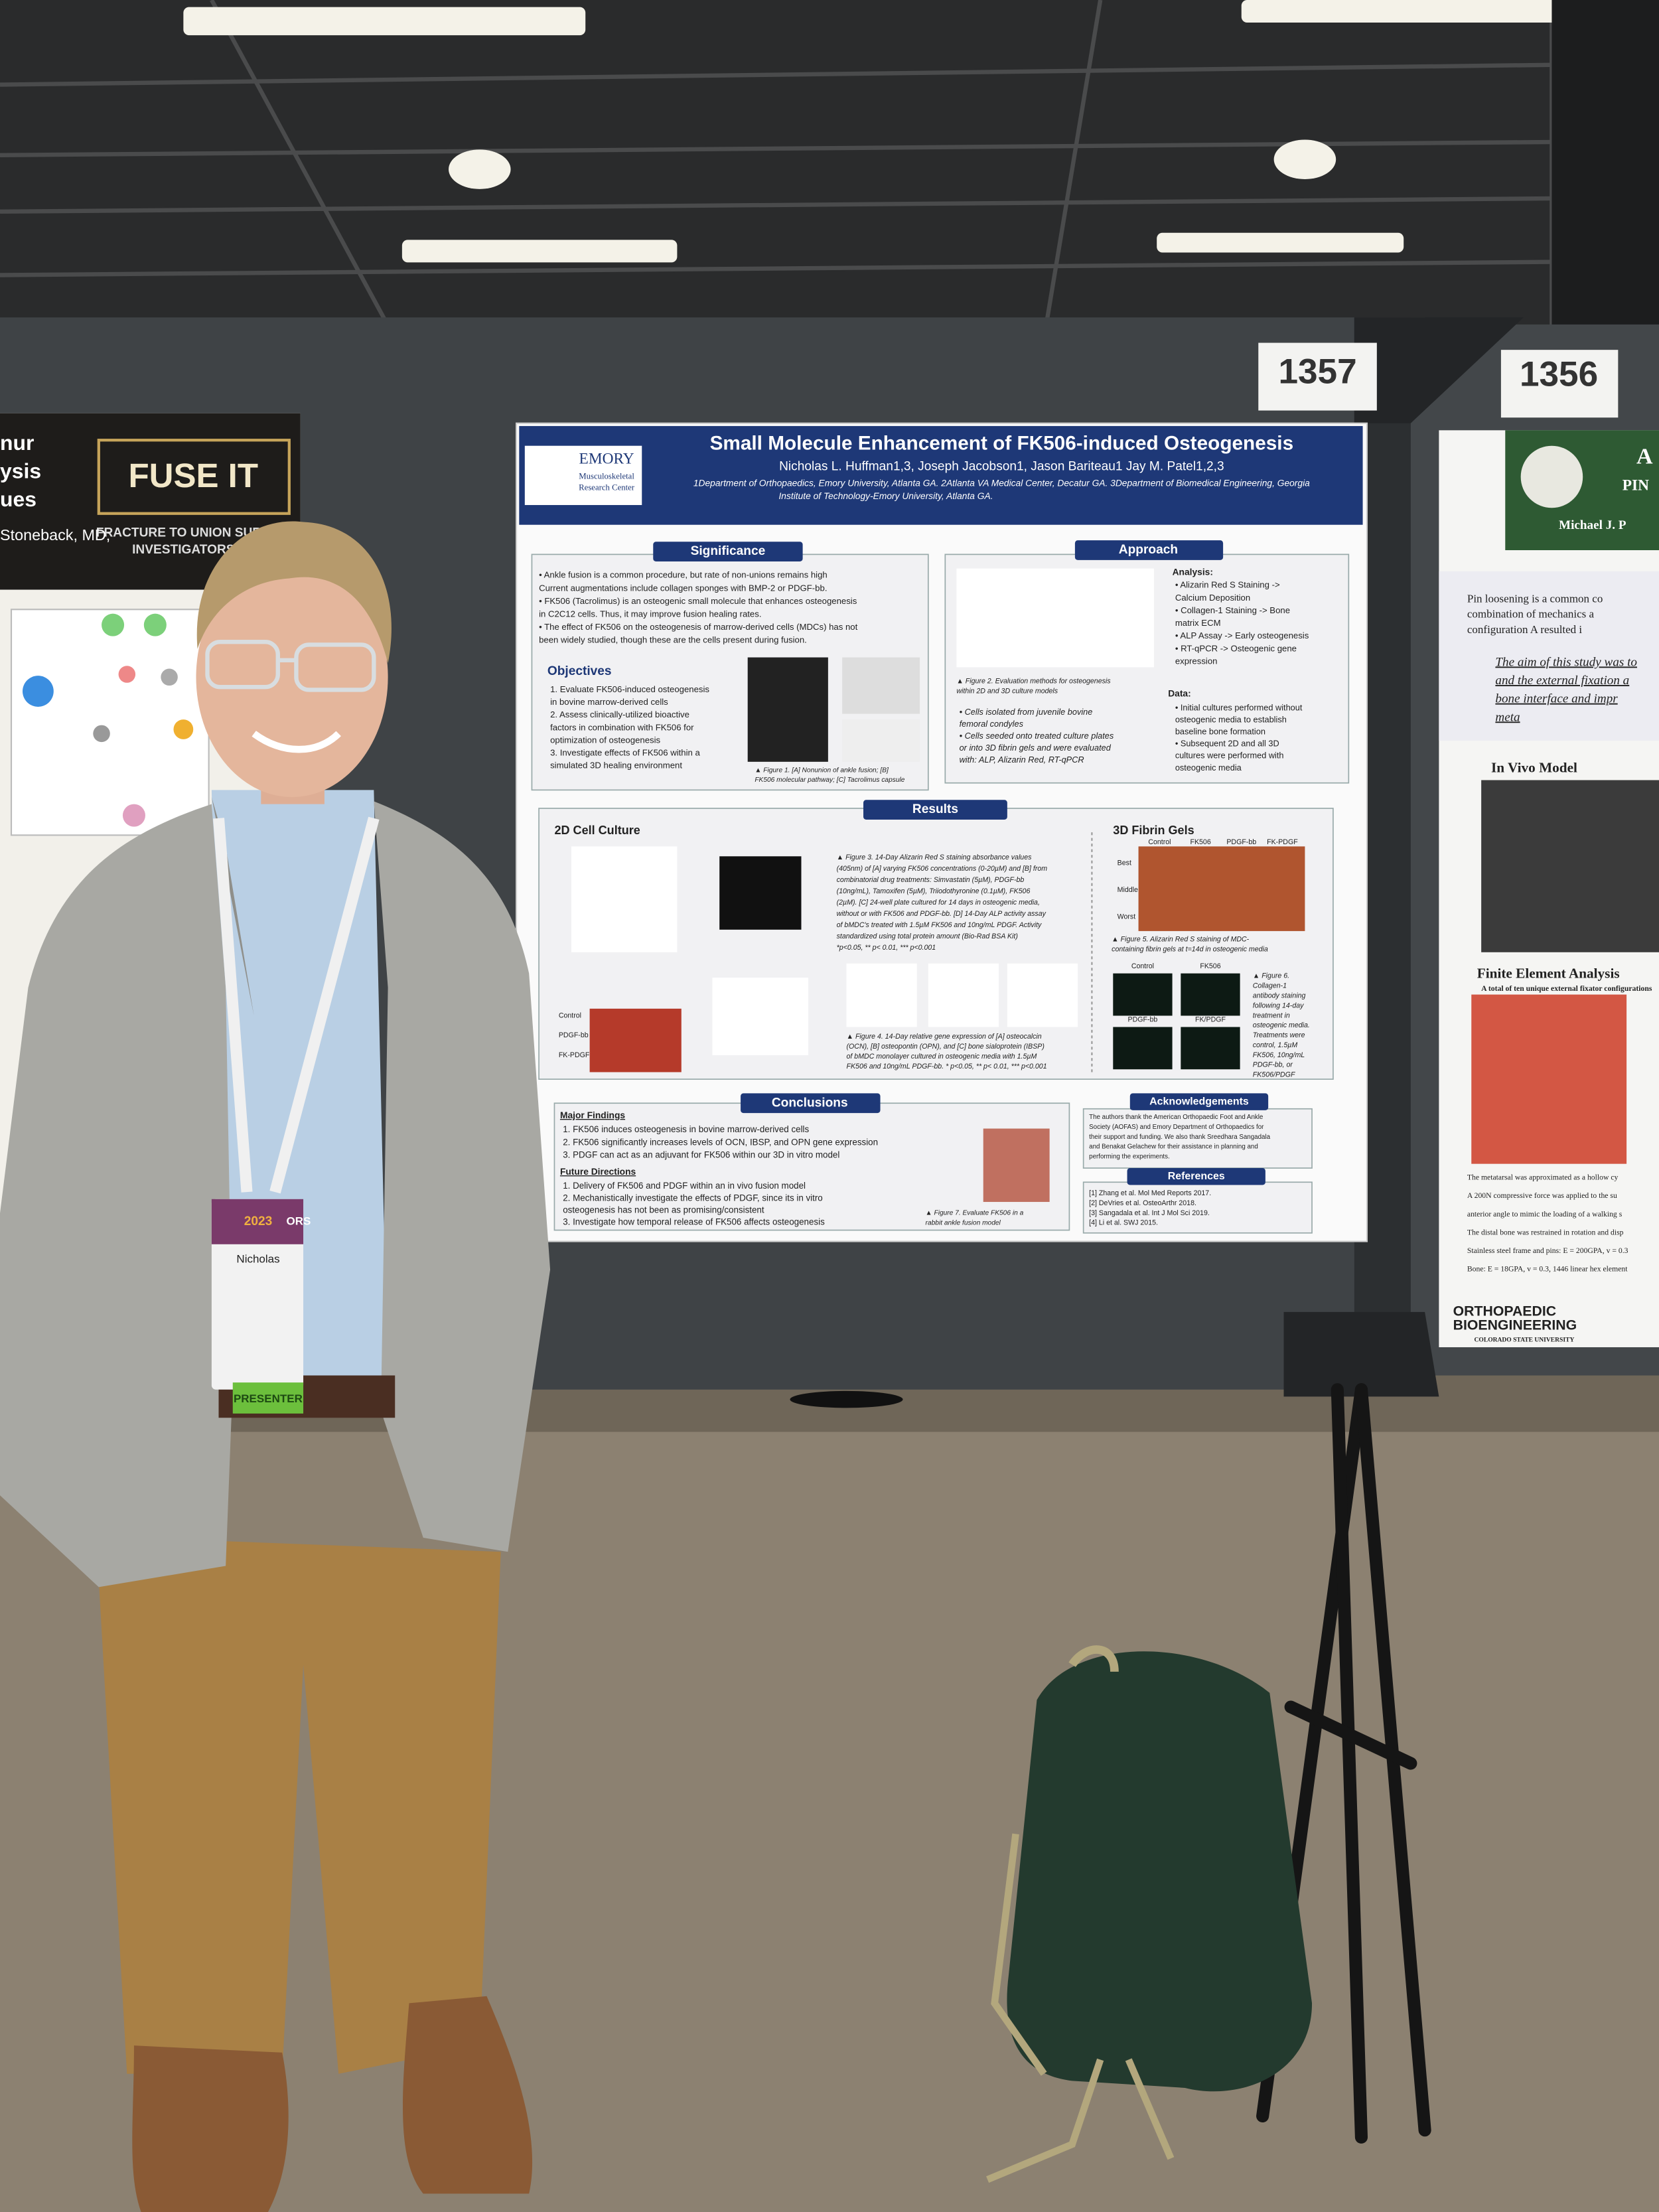  What do you see at coordinates (1142, 1203) in the screenshot?
I see `text-line: [2] DeVries et al. OsteoArthr 2018.` at bounding box center [1142, 1203].